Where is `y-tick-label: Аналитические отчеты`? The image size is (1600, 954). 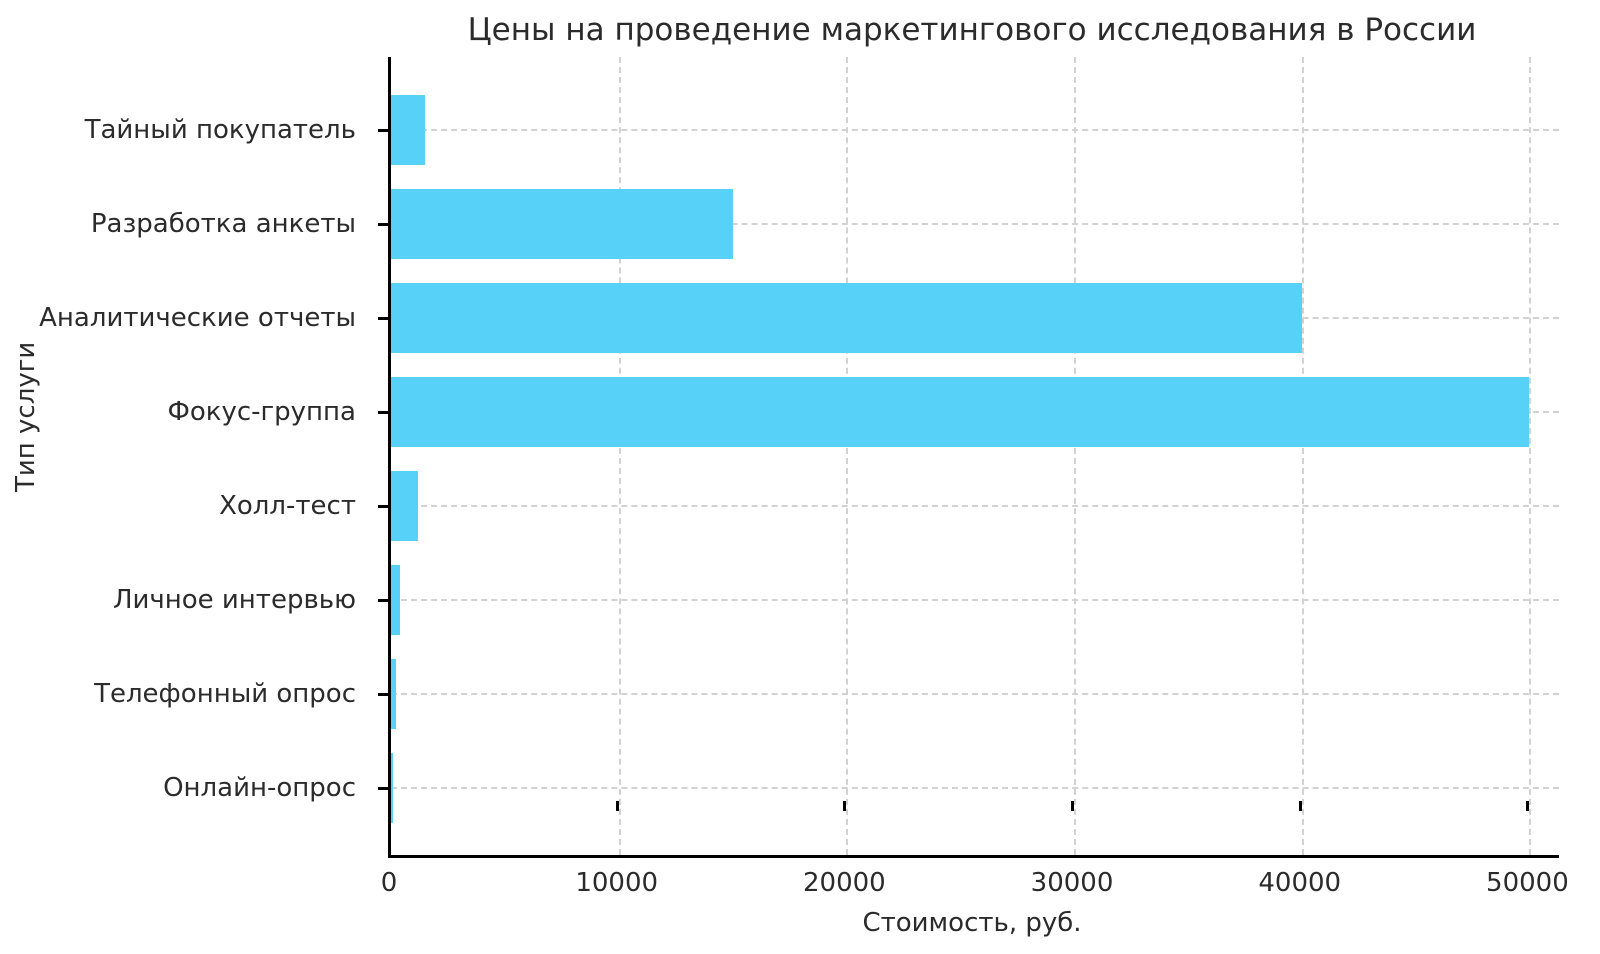 y-tick-label: Аналитические отчеты is located at coordinates (197, 318).